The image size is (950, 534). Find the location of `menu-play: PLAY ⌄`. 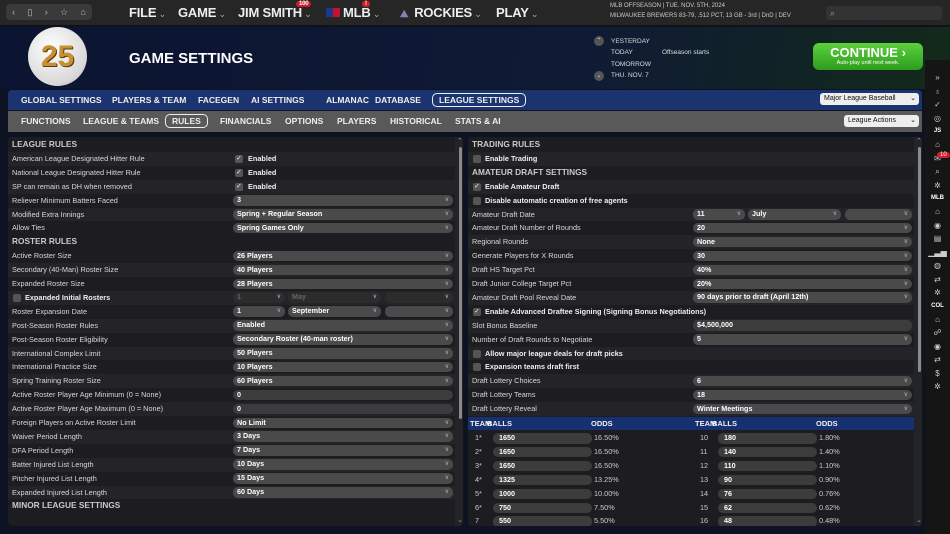

menu-play: PLAY ⌄ is located at coordinates (517, 12).